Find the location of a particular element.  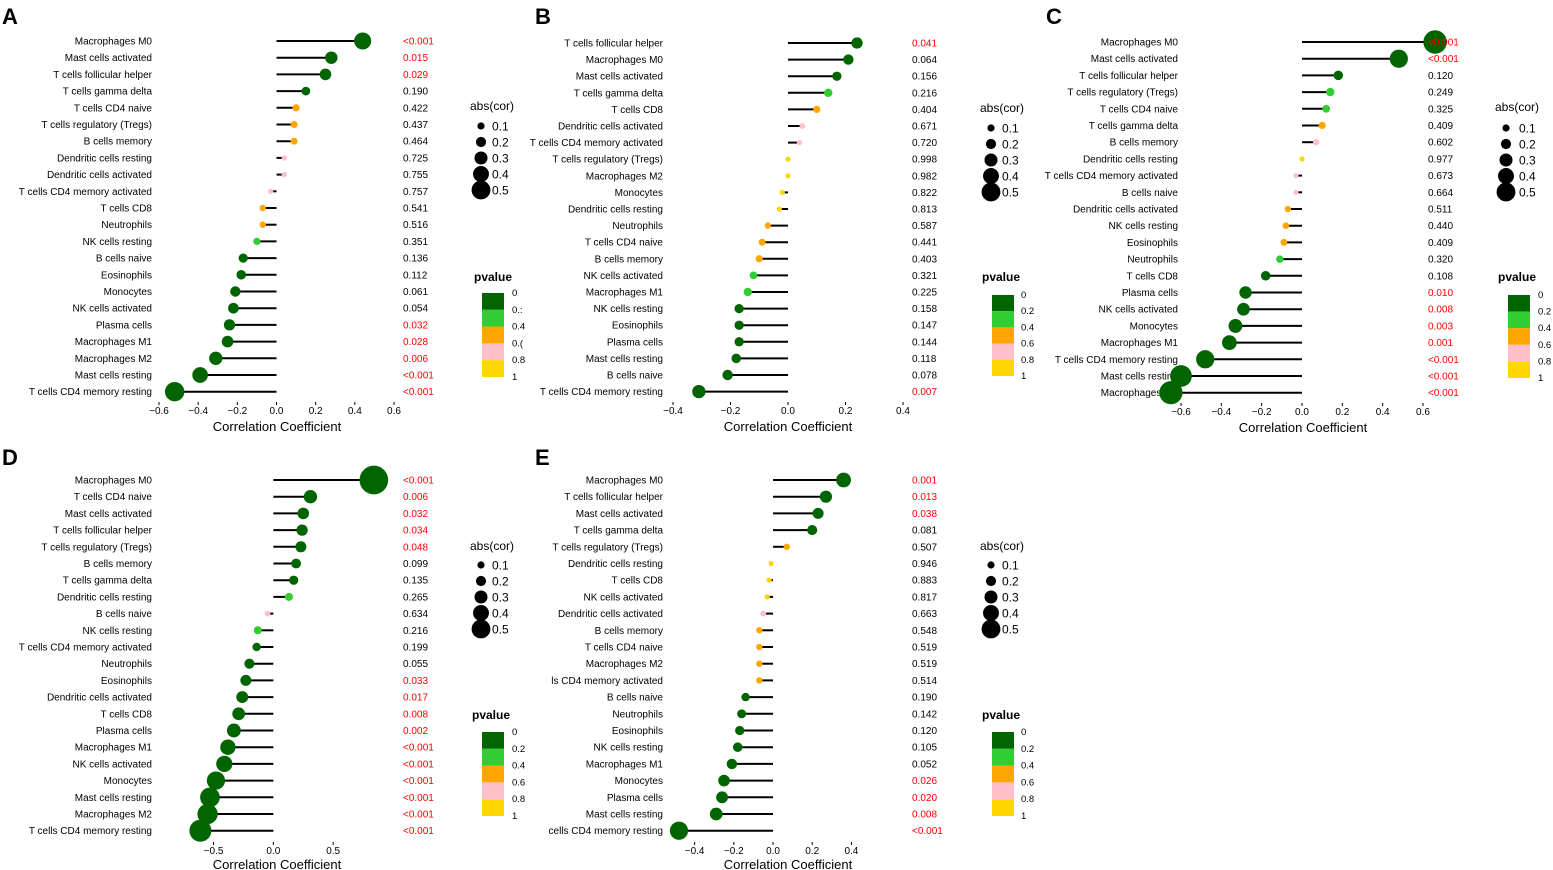

pvalue-label: 0.265 is located at coordinates (415, 597).